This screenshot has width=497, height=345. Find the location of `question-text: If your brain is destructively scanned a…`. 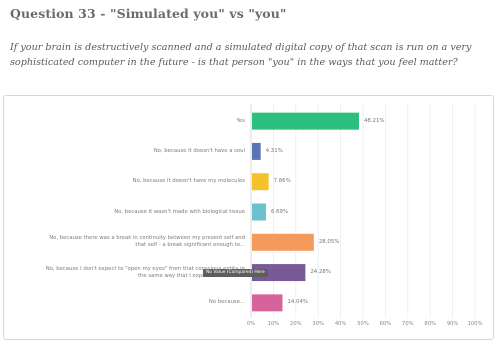

question-text: If your brain is destructively scanned a… is located at coordinates (241, 55).